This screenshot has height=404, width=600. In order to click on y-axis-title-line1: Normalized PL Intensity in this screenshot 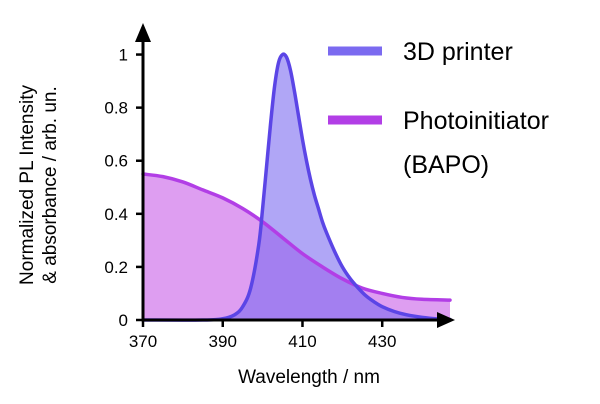, I will do `click(27, 185)`.